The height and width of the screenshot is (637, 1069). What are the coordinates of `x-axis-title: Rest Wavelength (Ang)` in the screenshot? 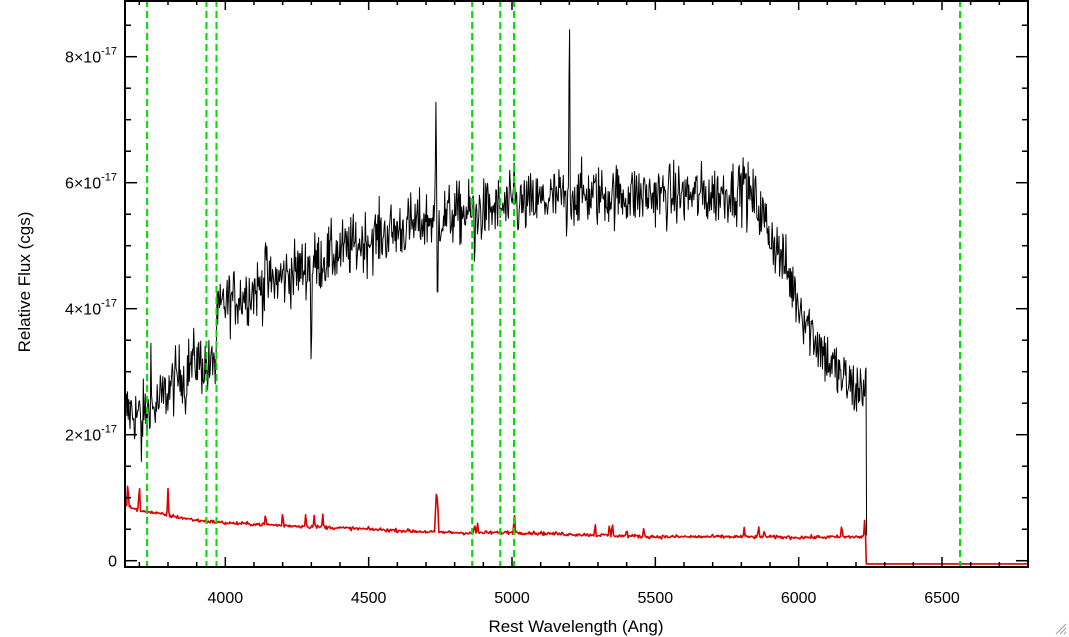 It's located at (575, 626).